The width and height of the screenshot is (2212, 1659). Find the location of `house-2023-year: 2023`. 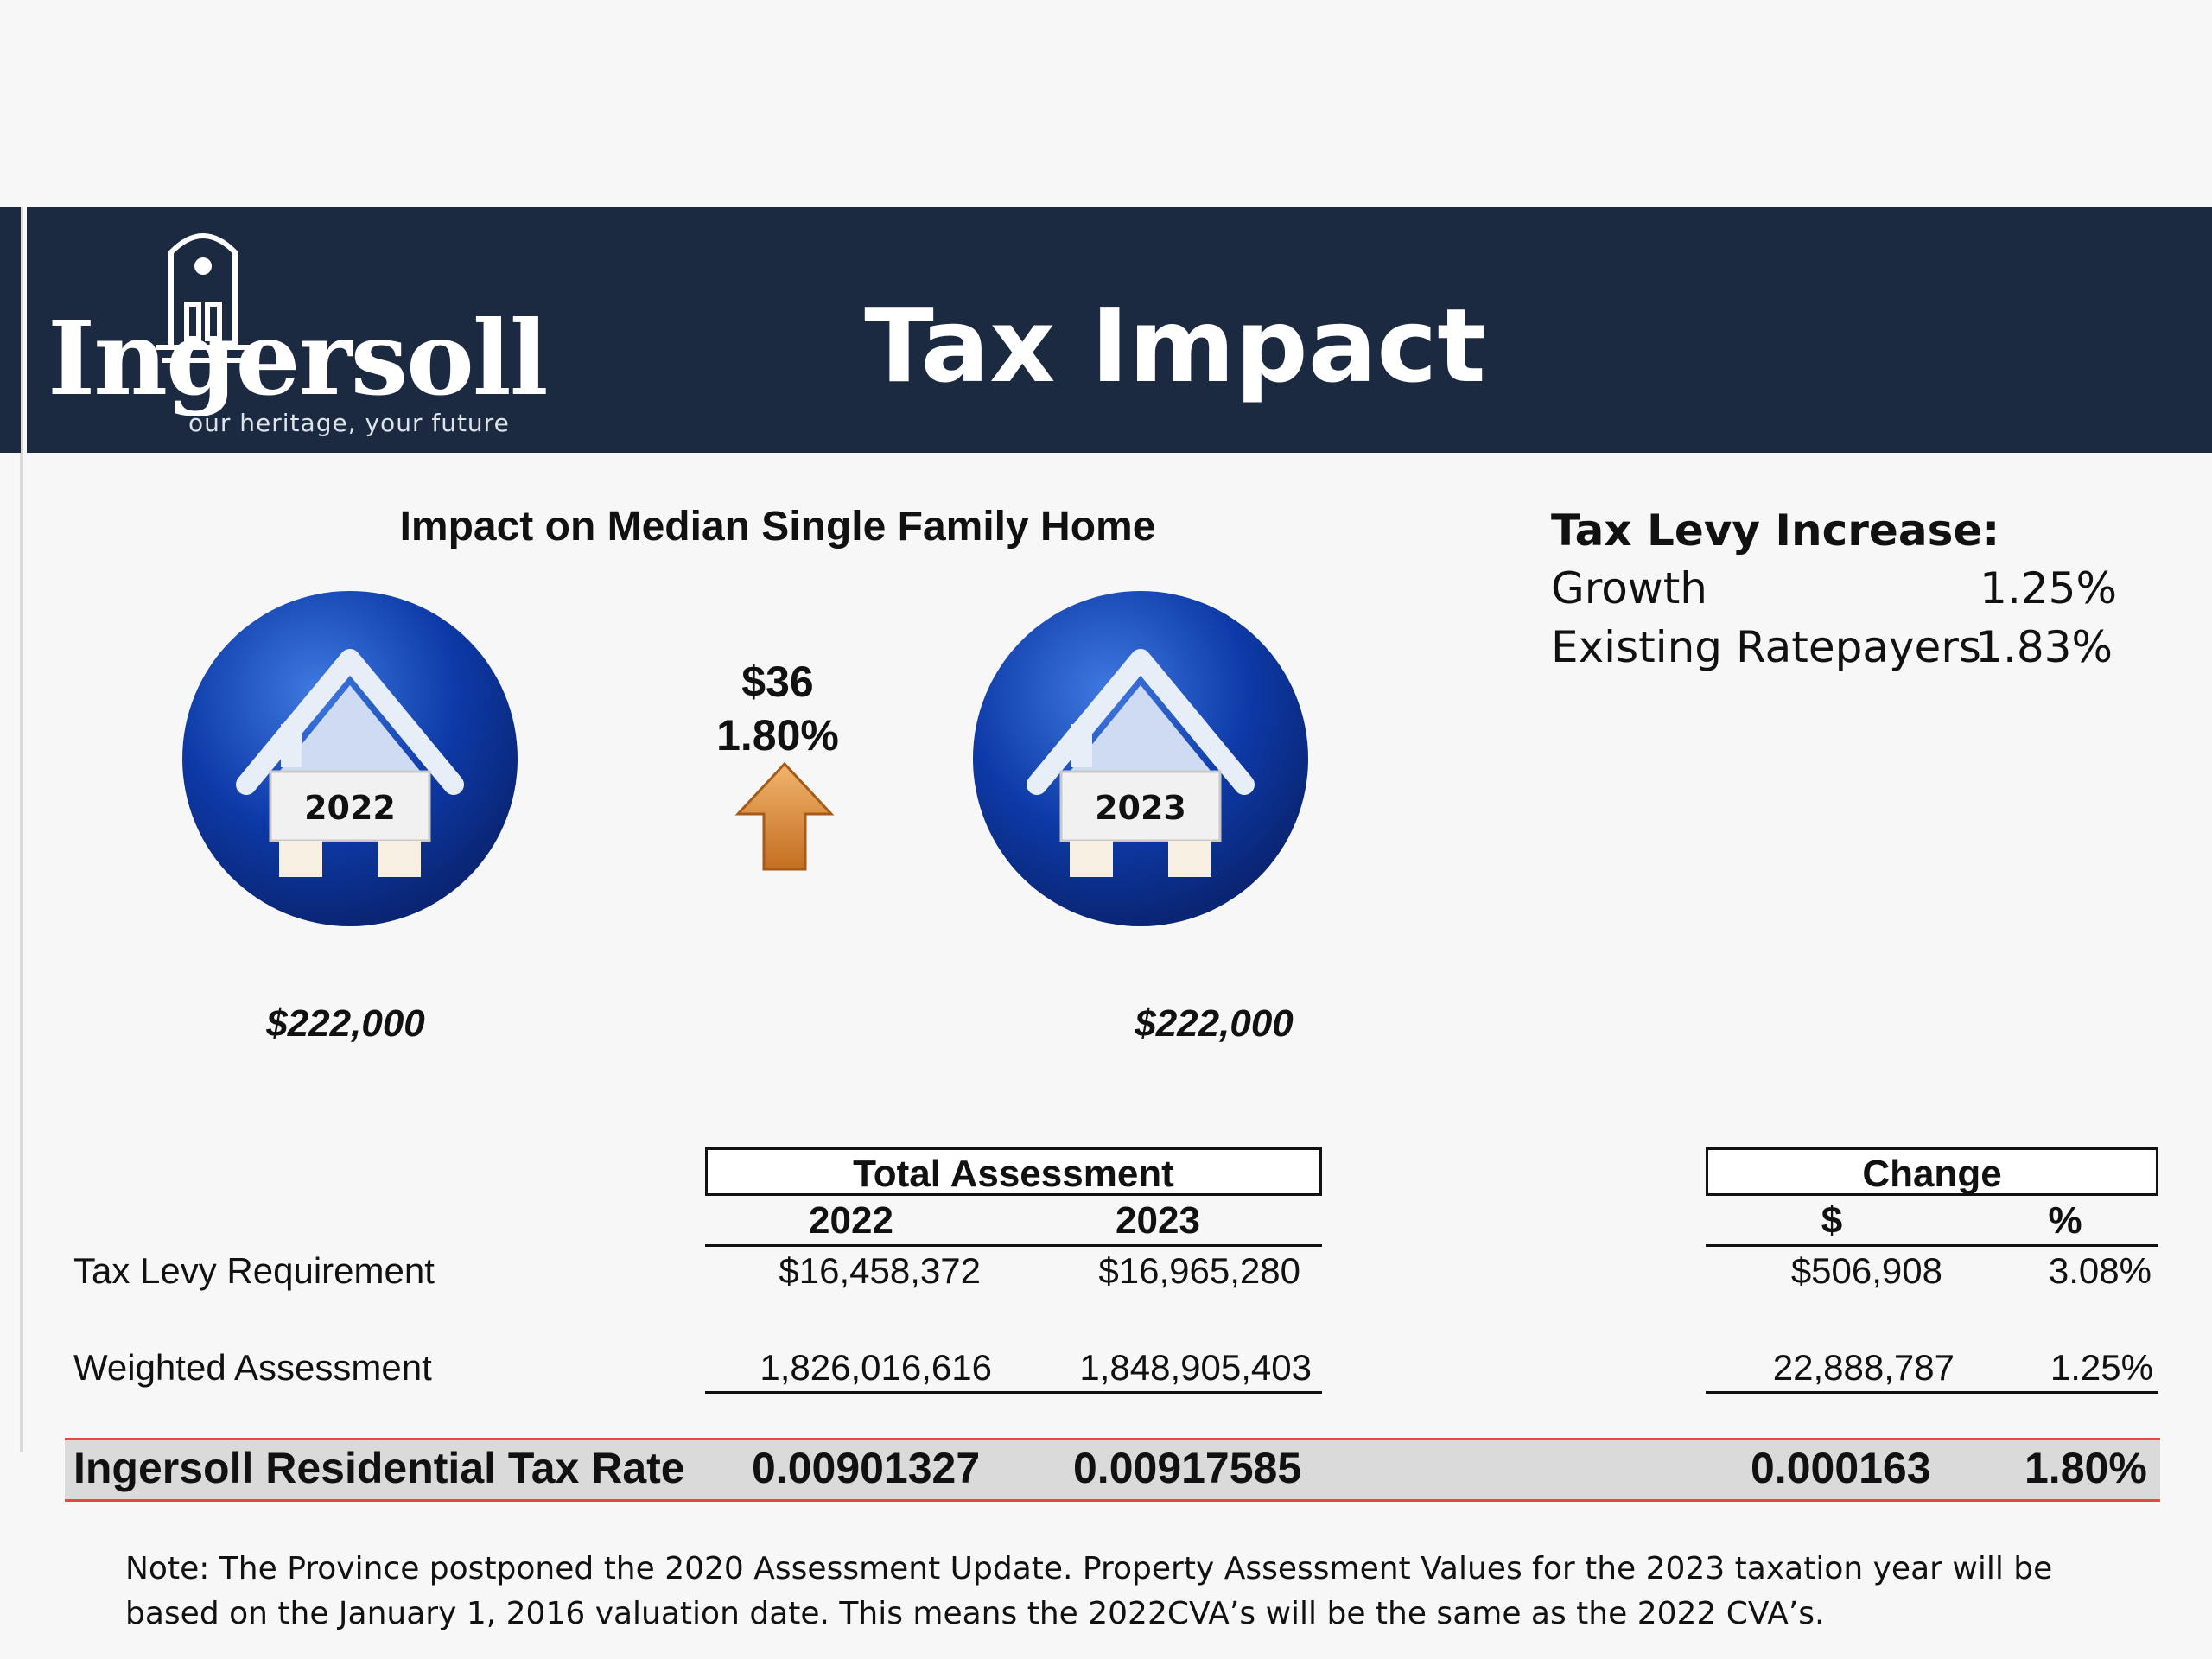

house-2023-year: 2023 is located at coordinates (1140, 808).